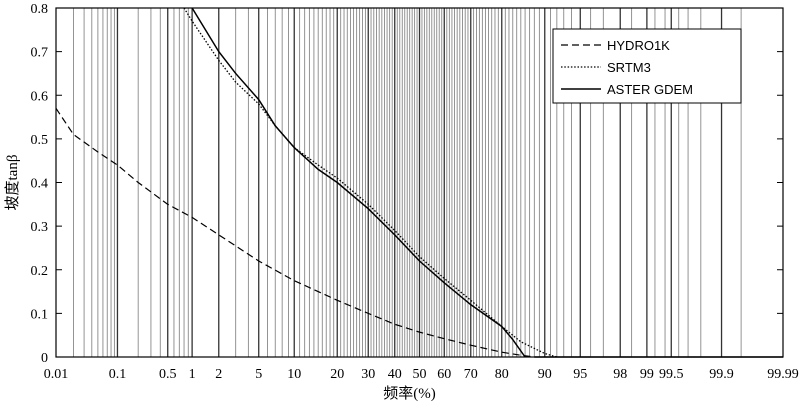 The height and width of the screenshot is (404, 800). What do you see at coordinates (118, 374) in the screenshot?
I see `x-tick-label: 0.1` at bounding box center [118, 374].